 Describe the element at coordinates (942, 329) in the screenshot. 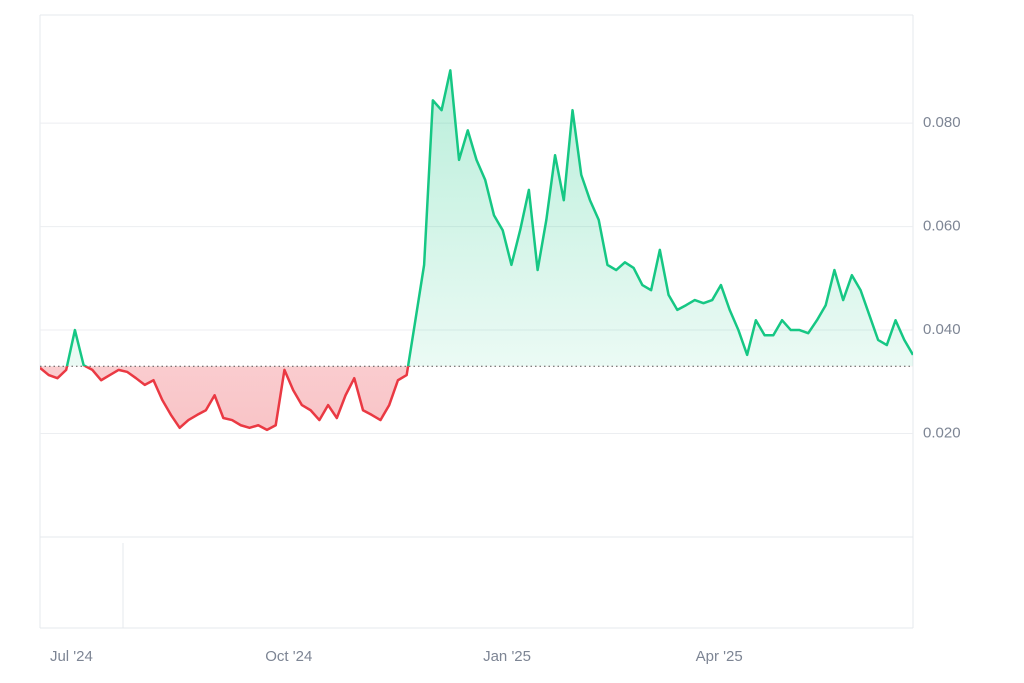

I see `y-tick-label: 0.040` at that location.